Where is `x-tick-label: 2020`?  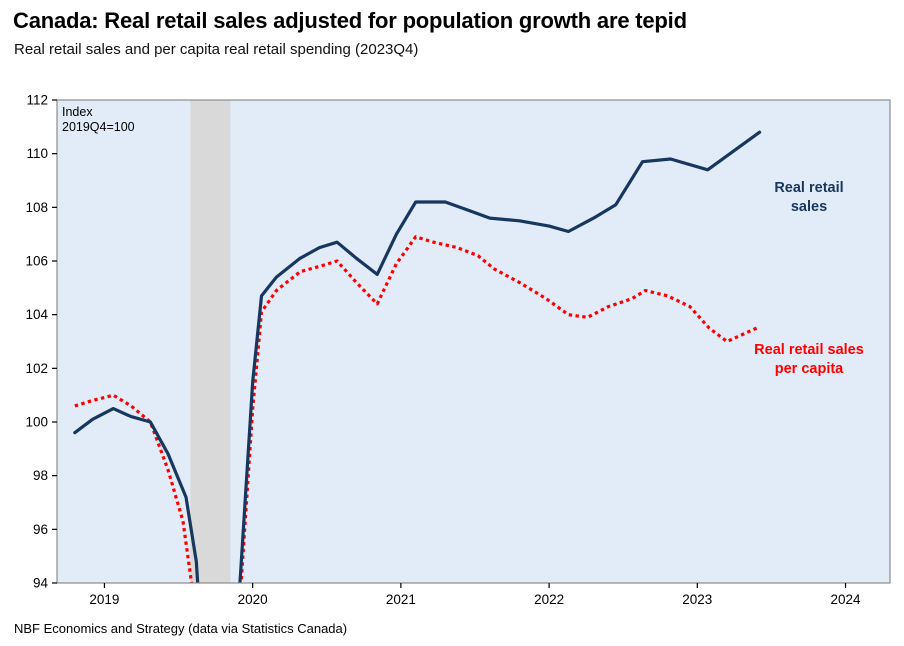
x-tick-label: 2020 is located at coordinates (253, 599).